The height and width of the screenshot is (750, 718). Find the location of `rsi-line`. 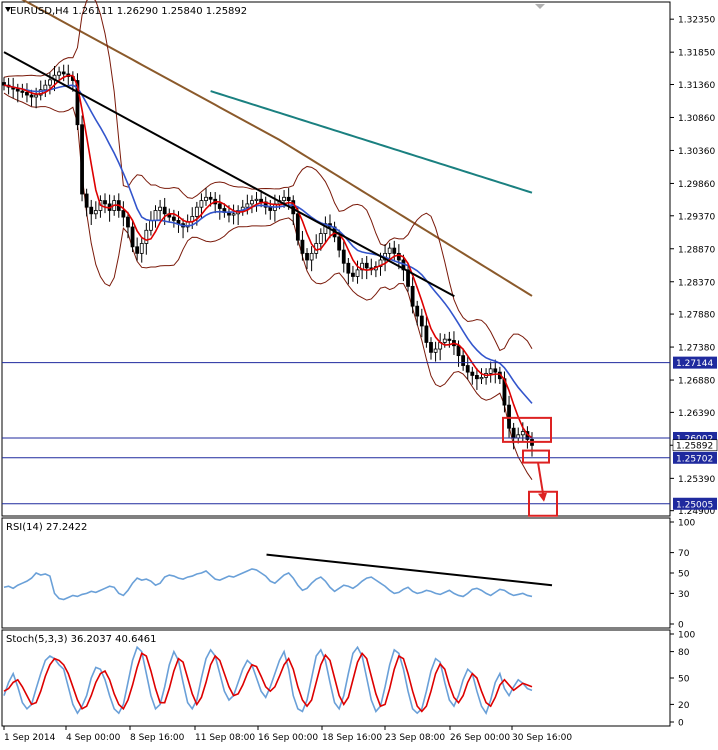

rsi-line is located at coordinates (268, 584).